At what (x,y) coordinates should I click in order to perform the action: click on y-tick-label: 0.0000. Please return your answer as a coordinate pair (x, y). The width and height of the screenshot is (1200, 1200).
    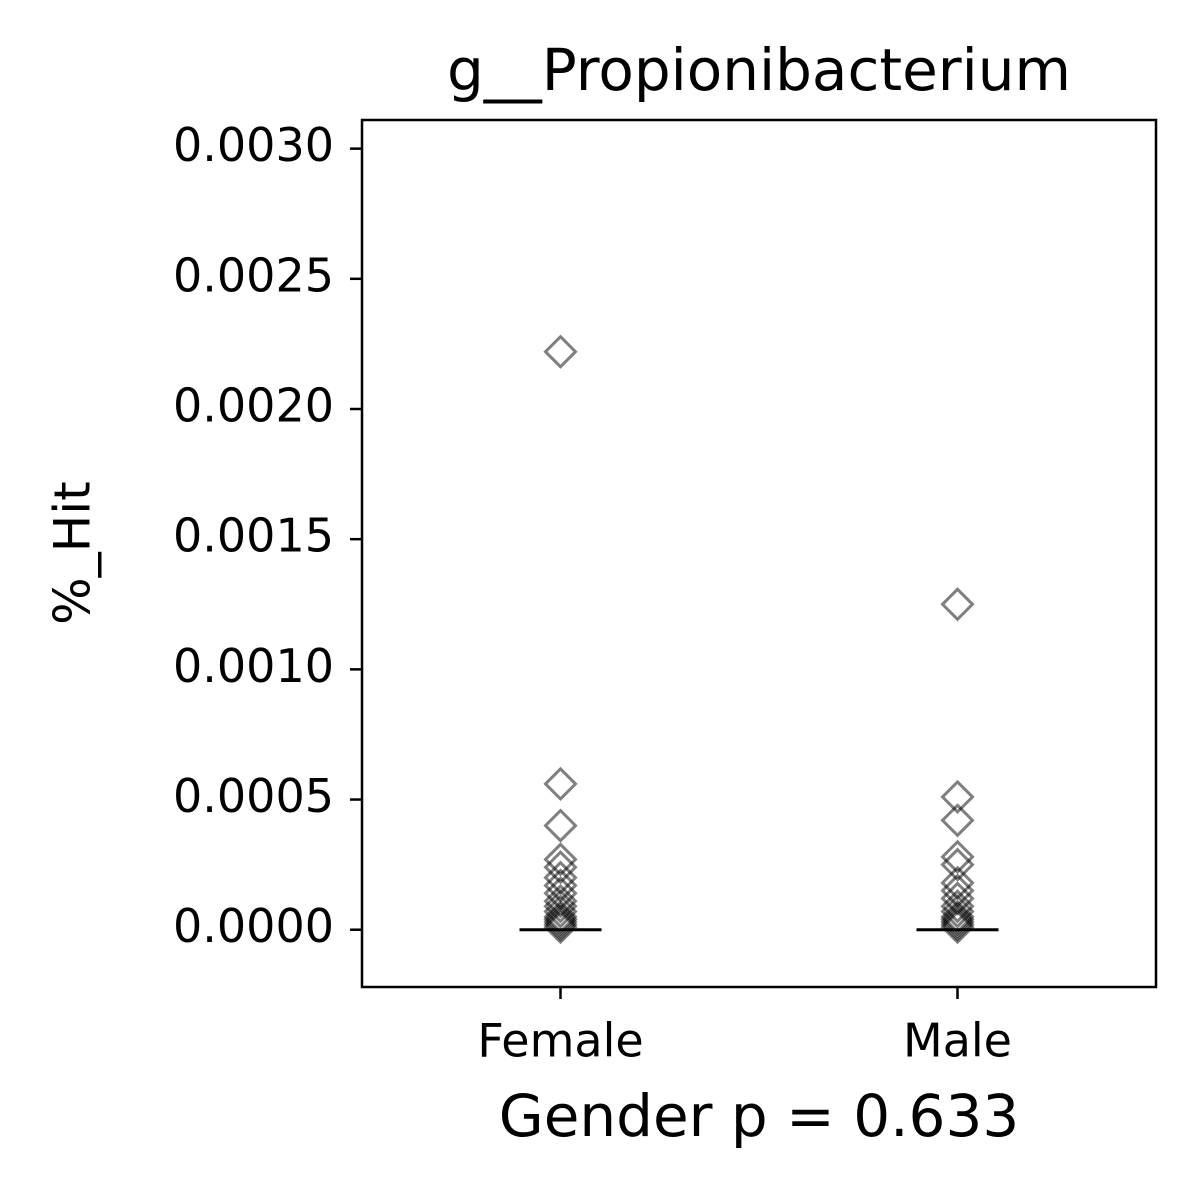
    Looking at the image, I should click on (253, 926).